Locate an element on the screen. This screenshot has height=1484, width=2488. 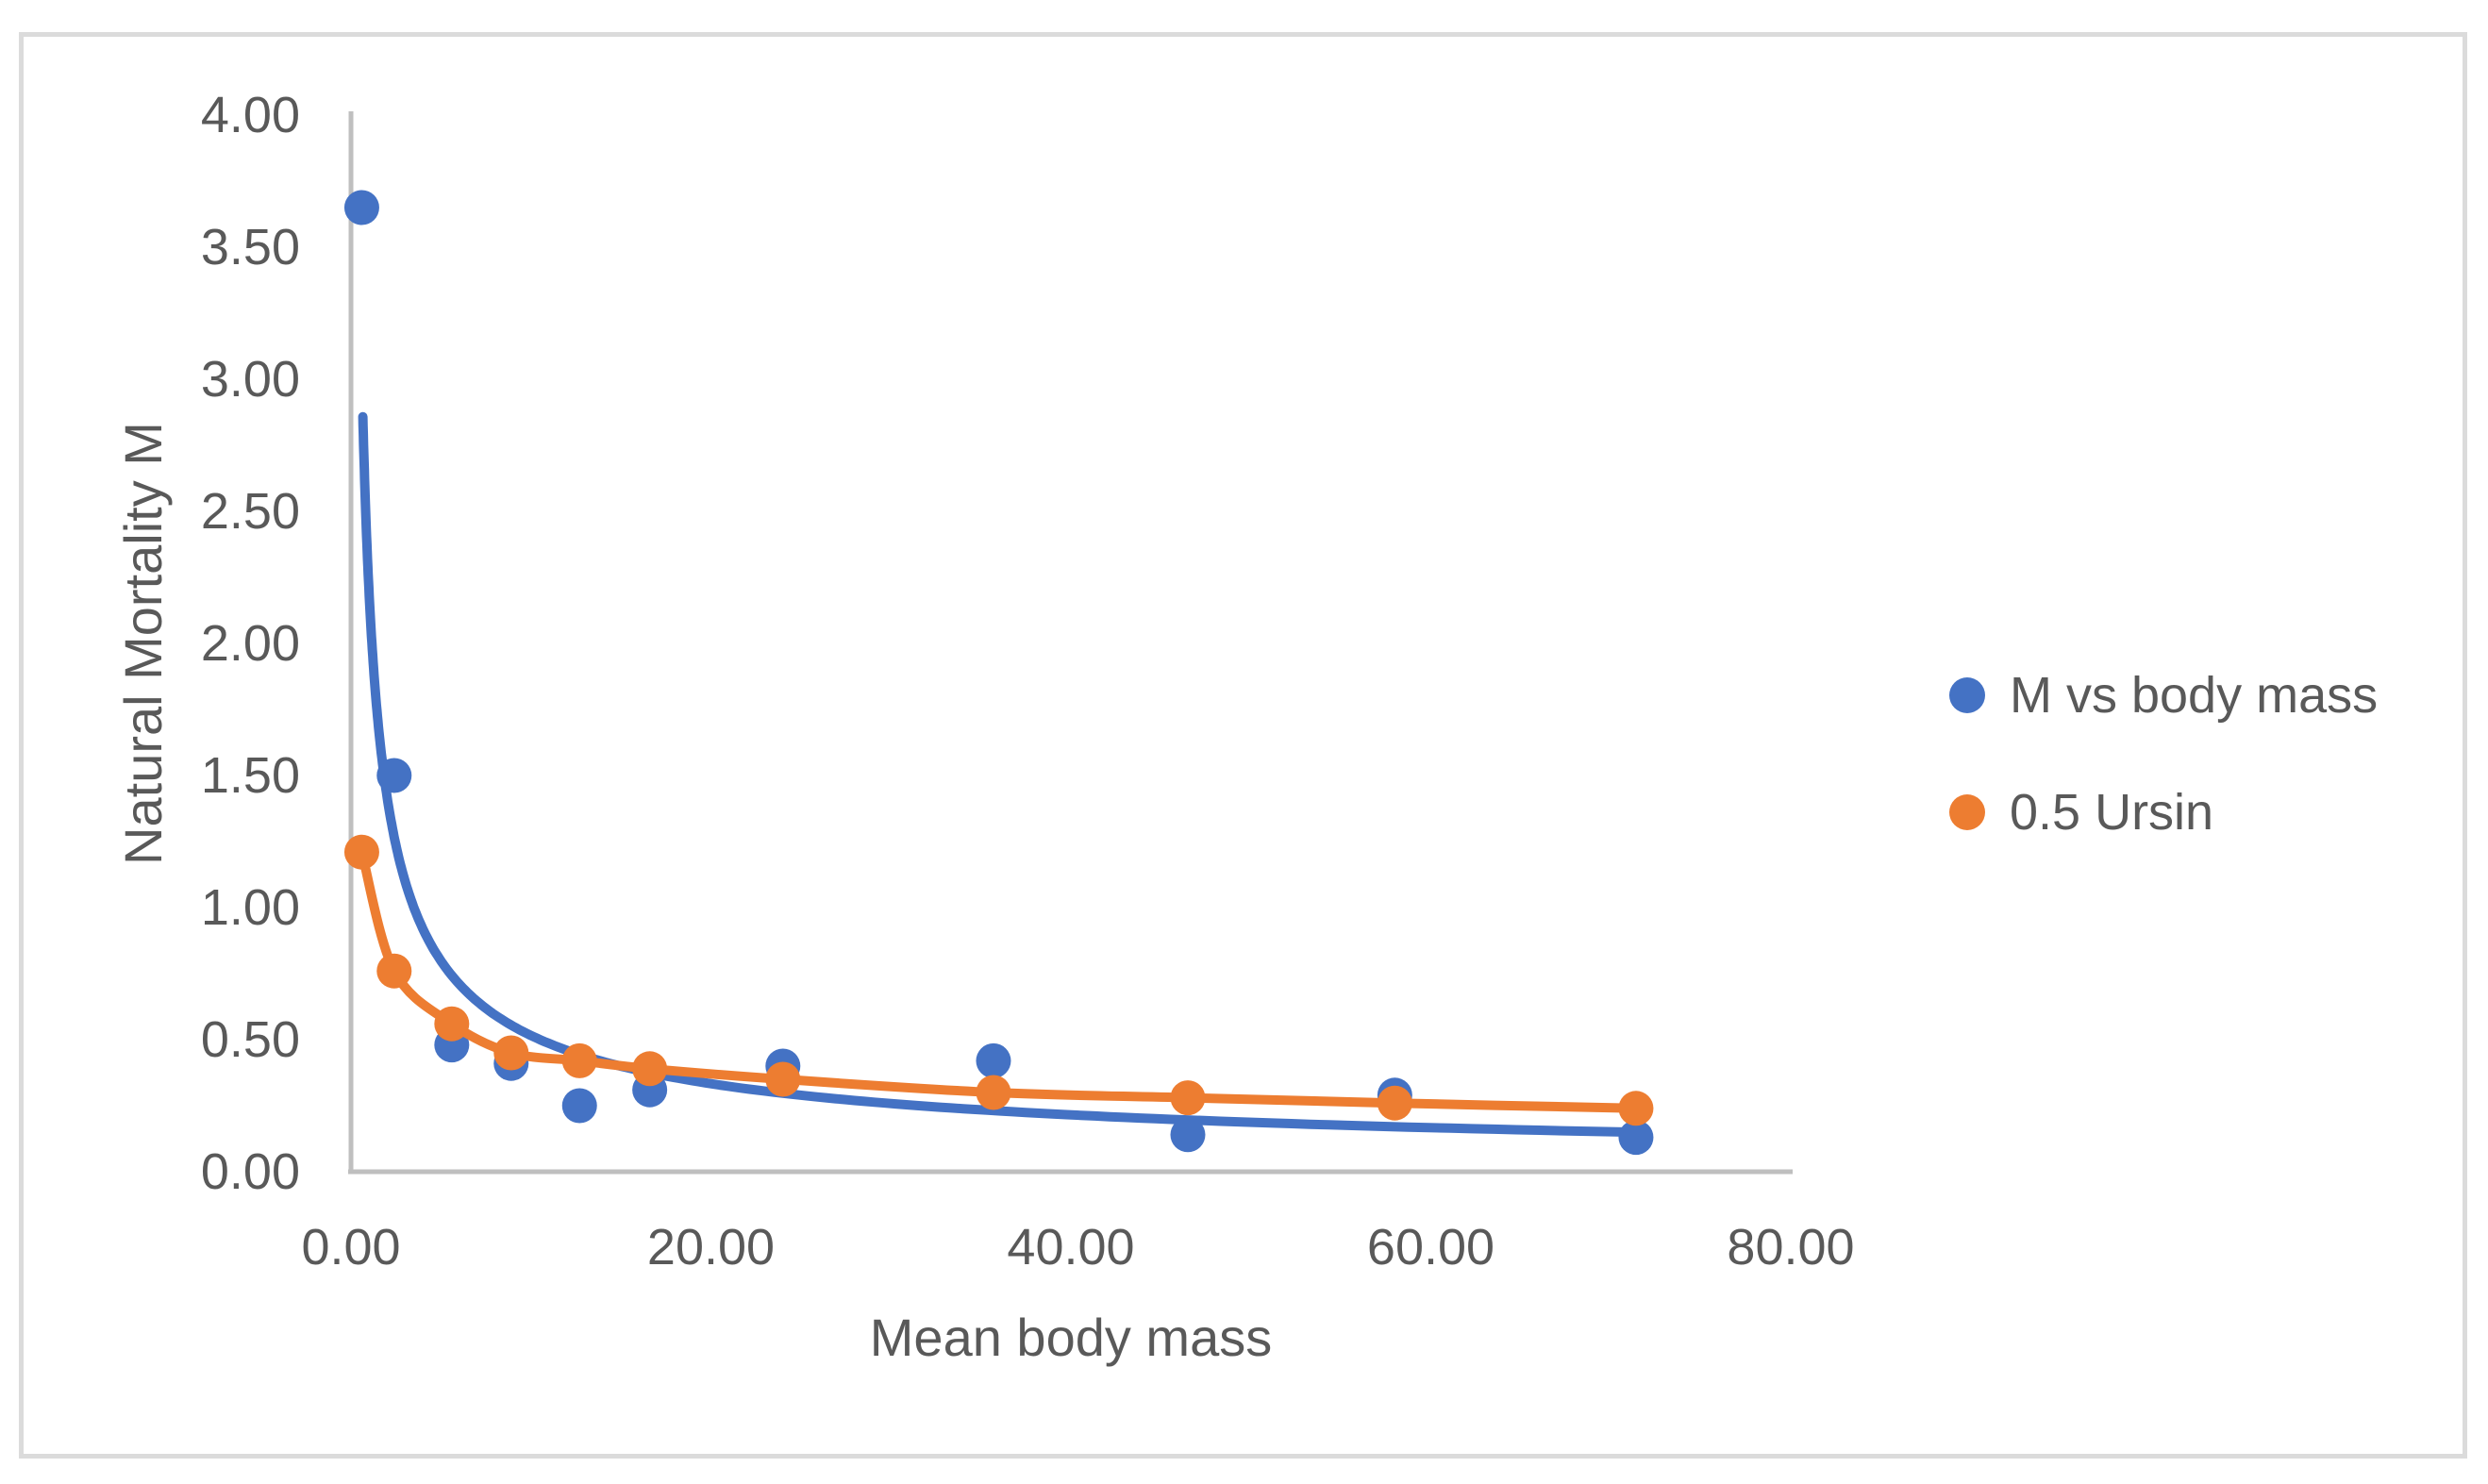
y-tick-label: 4.00 is located at coordinates (250, 115).